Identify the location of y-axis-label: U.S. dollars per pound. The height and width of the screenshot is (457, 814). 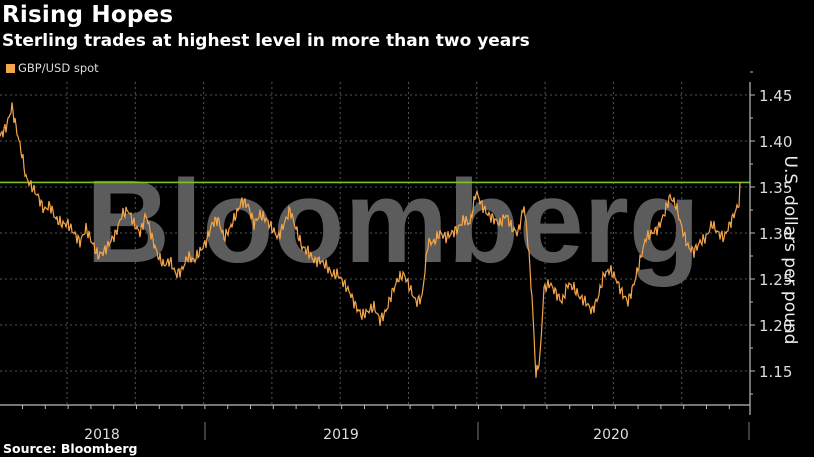
(790, 250).